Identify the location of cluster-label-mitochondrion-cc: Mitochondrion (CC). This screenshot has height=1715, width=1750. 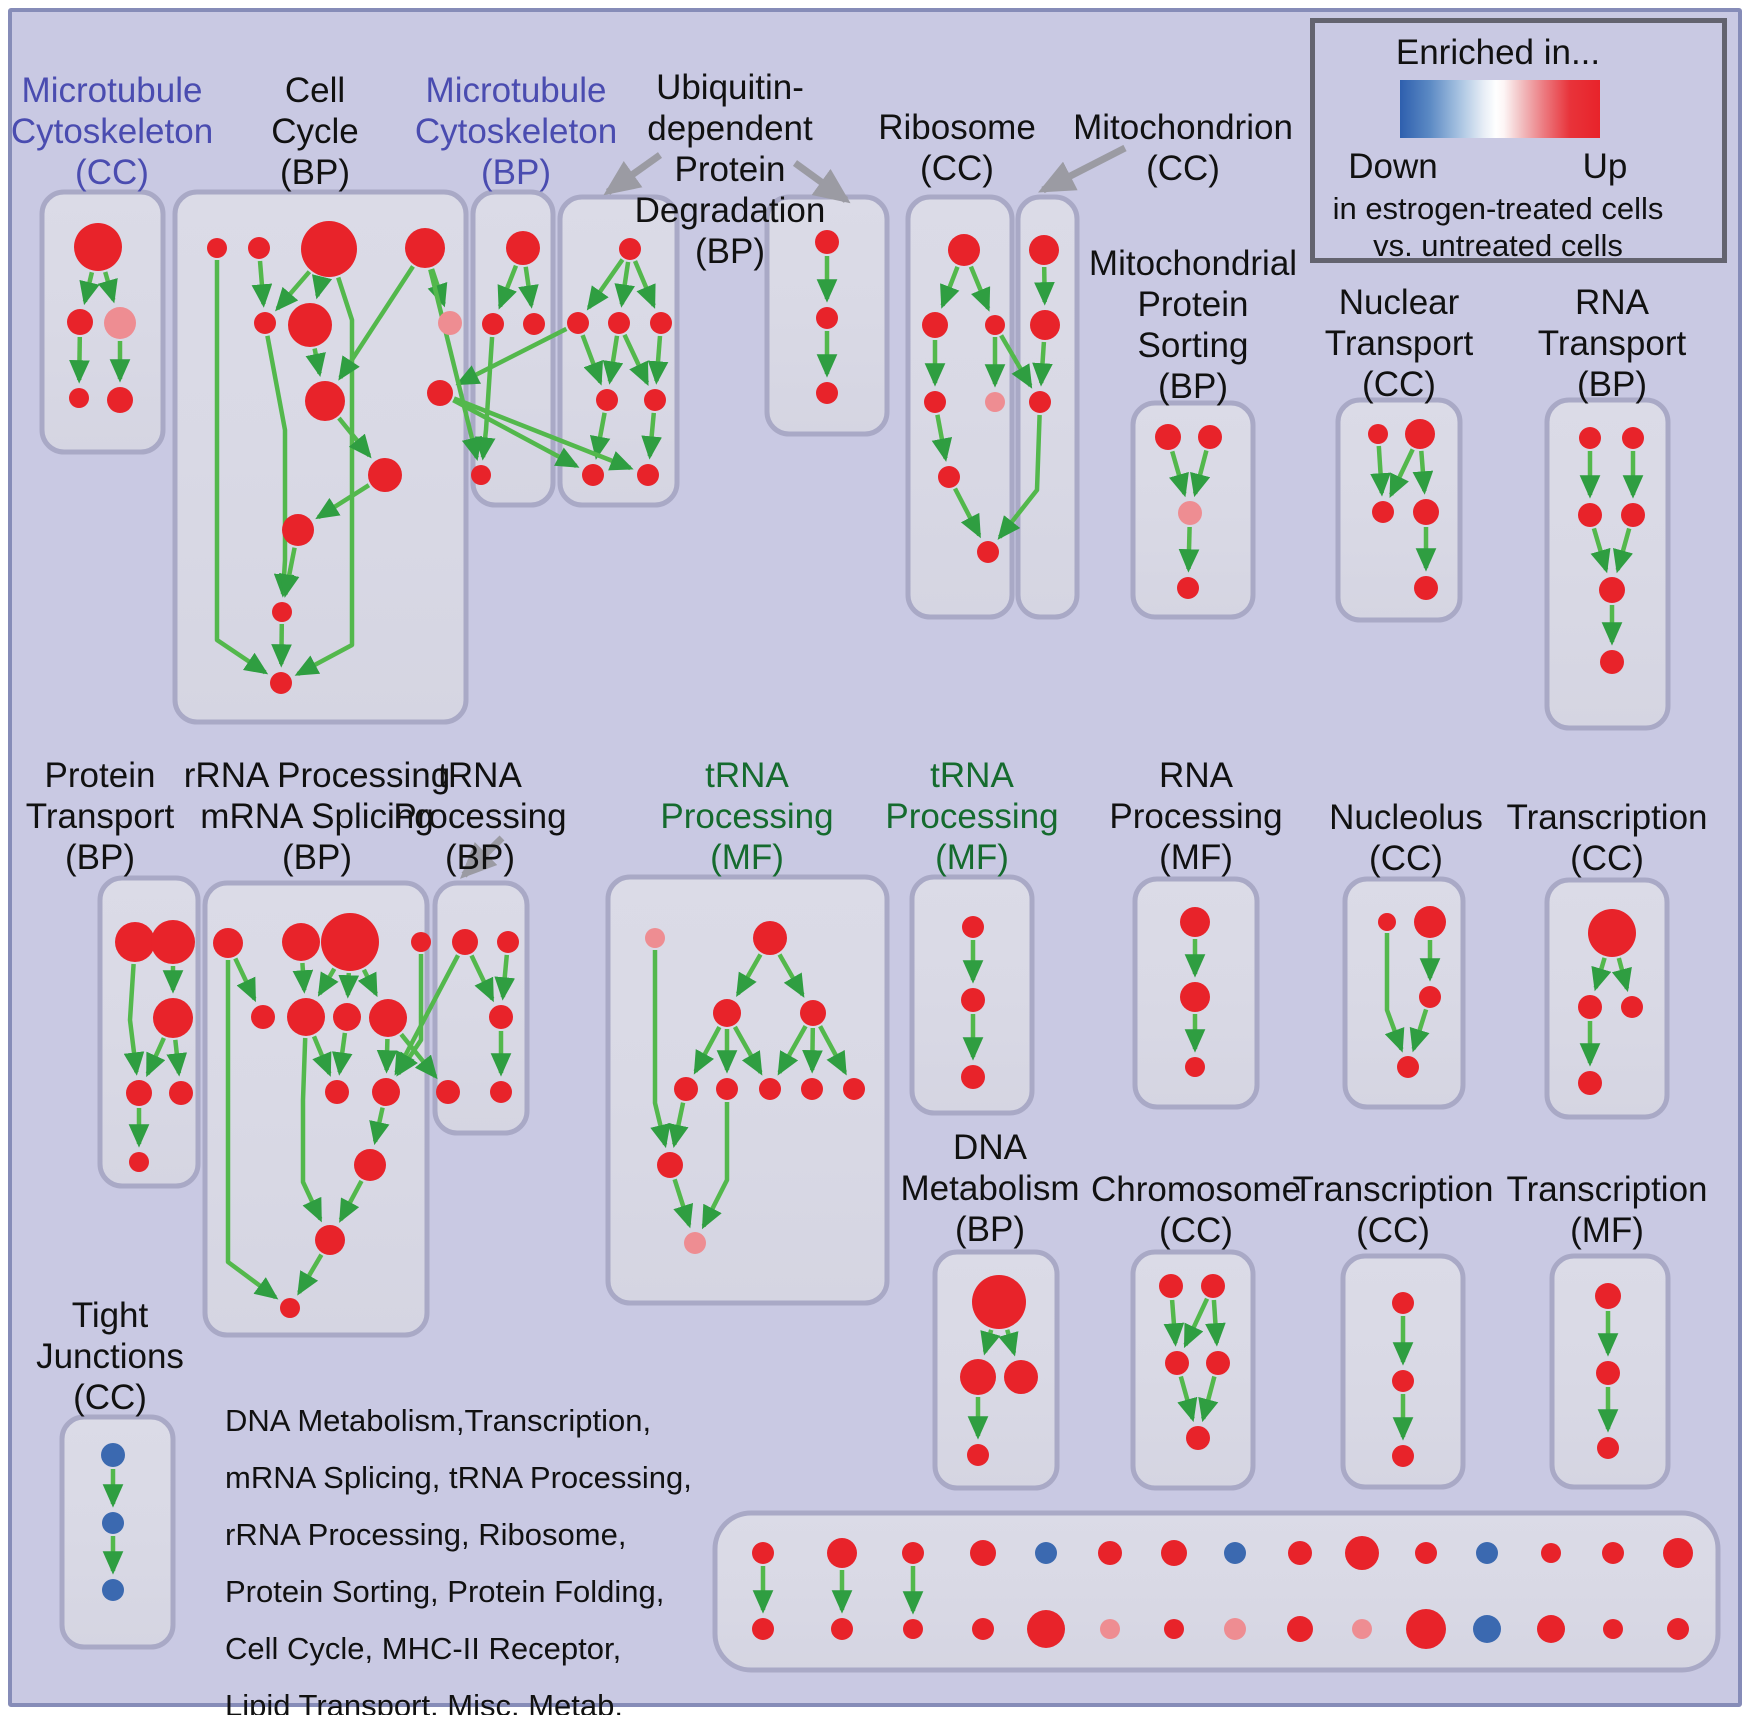
(1183, 148).